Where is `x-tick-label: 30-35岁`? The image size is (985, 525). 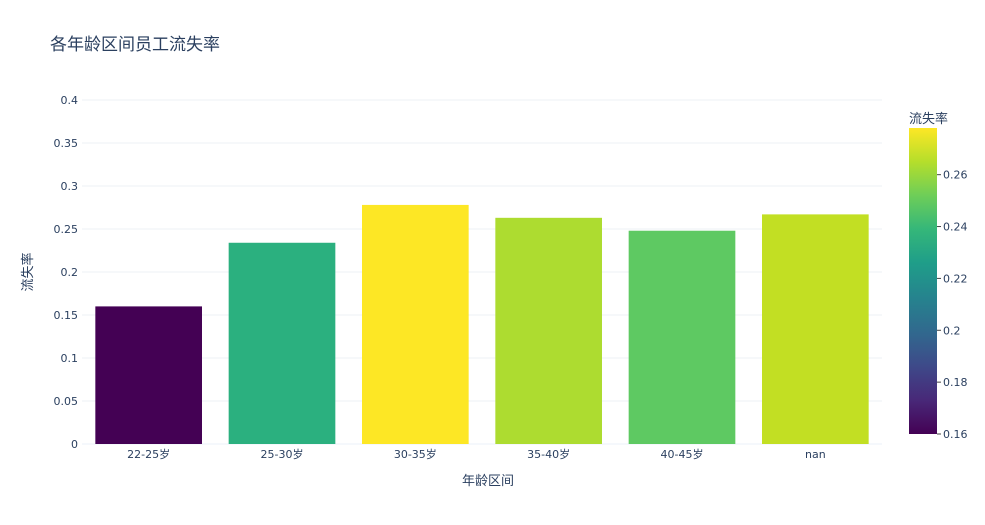 x-tick-label: 30-35岁 is located at coordinates (415, 454).